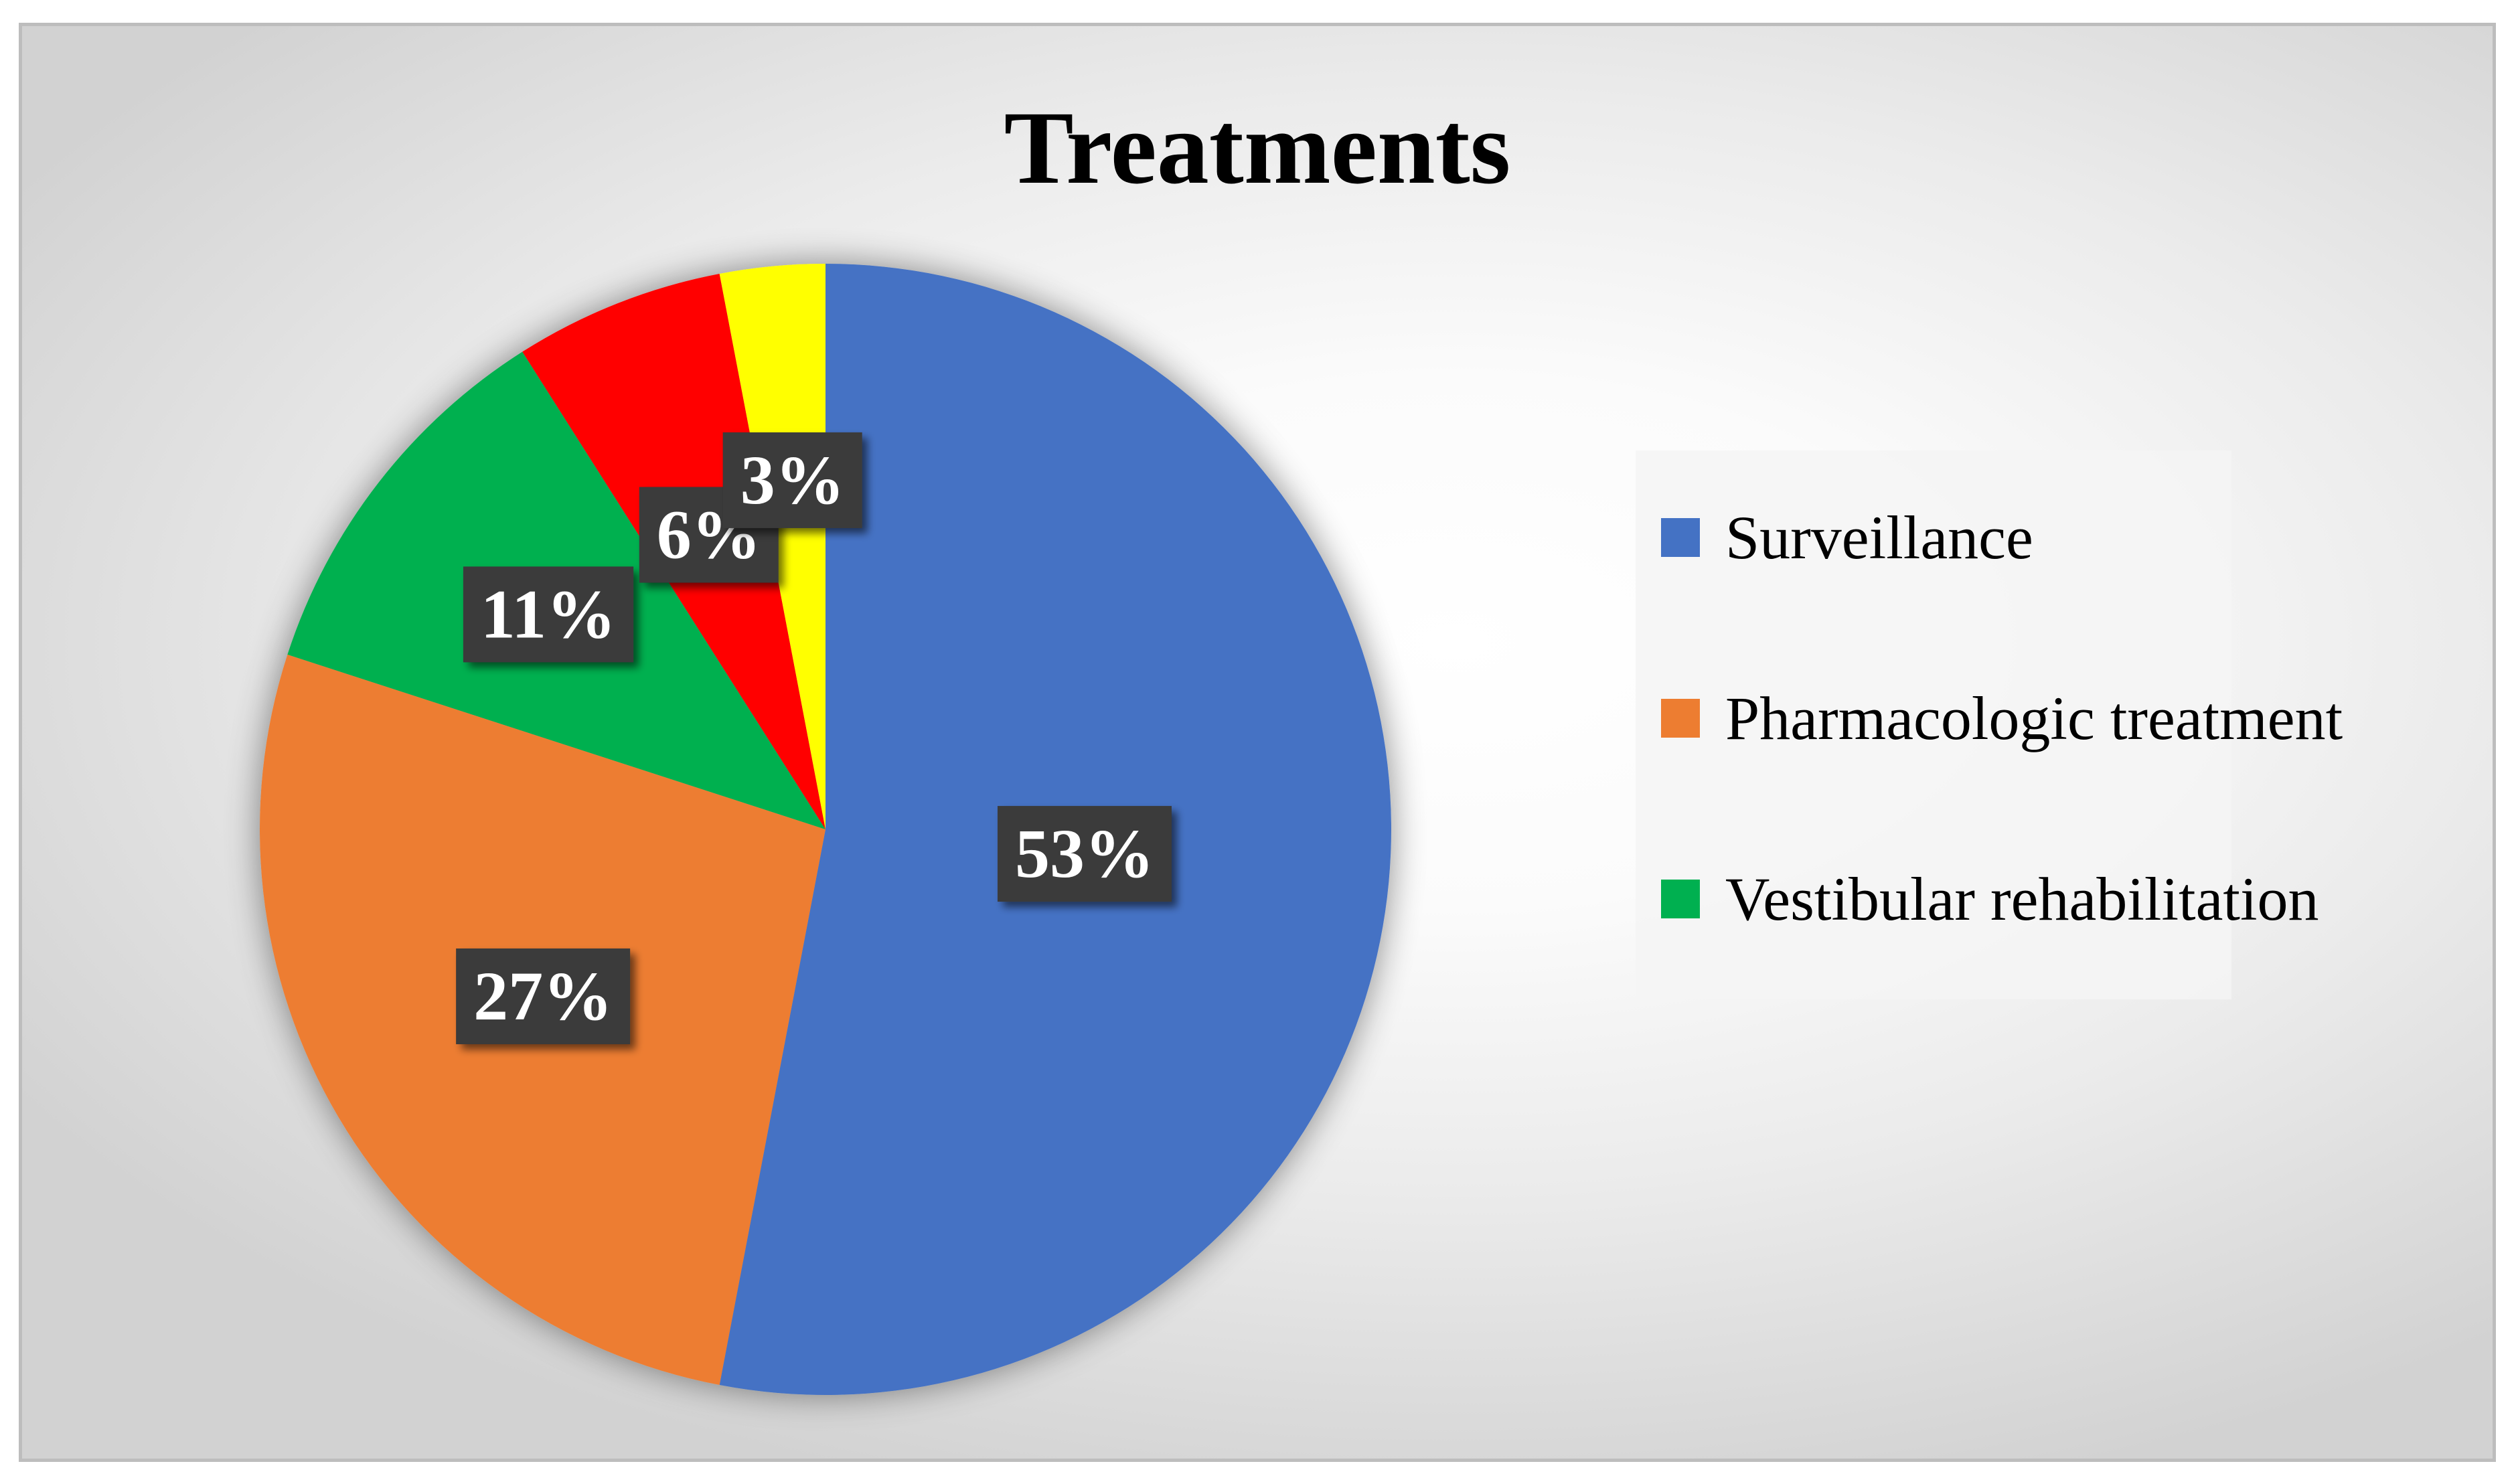 The image size is (2516, 1484). I want to click on legend-item-vestibular-rehabilitation: Vestibular rehabilitation, so click(1977, 899).